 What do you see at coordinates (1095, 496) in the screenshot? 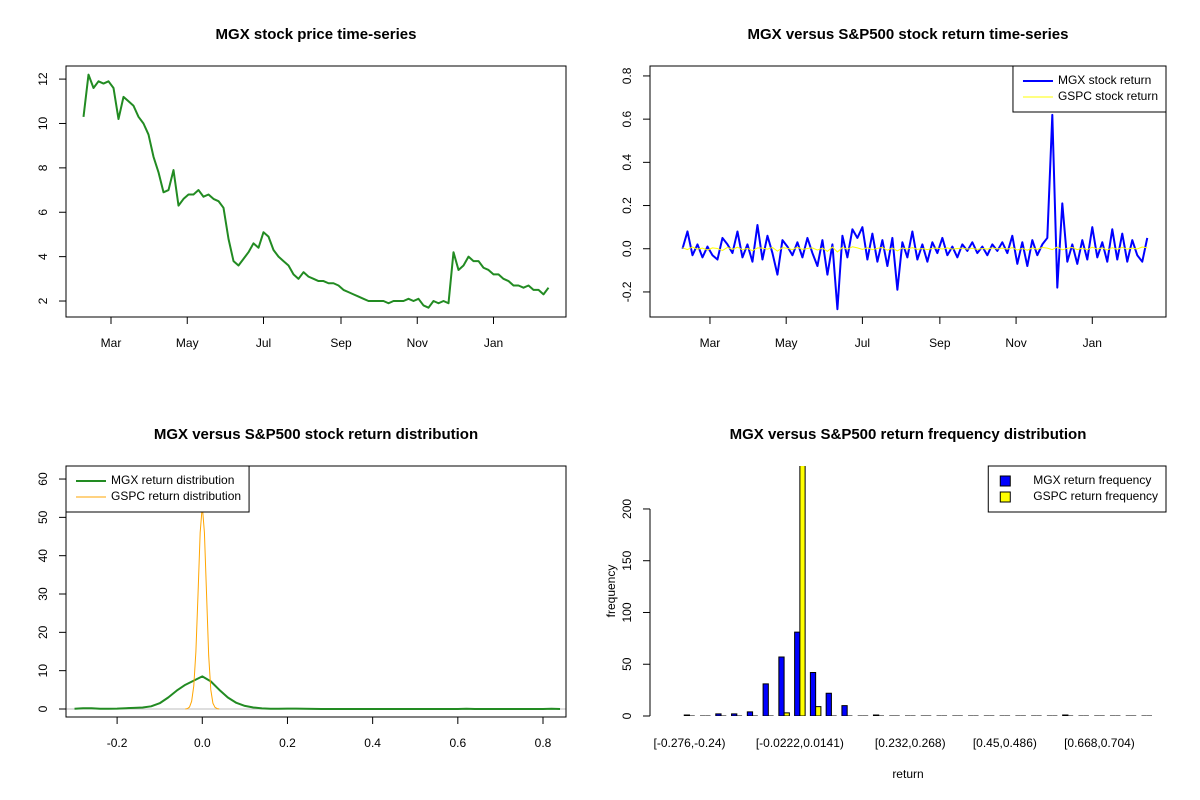
I see `legend-label: GSPC return frequency` at bounding box center [1095, 496].